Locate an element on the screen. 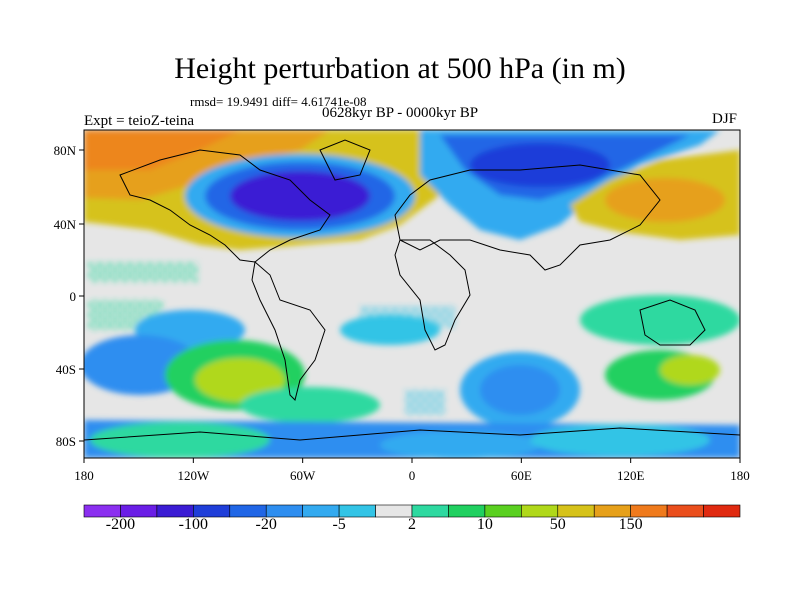  map-title: Height perturbation at 500 hPa (in m) is located at coordinates (400, 68).